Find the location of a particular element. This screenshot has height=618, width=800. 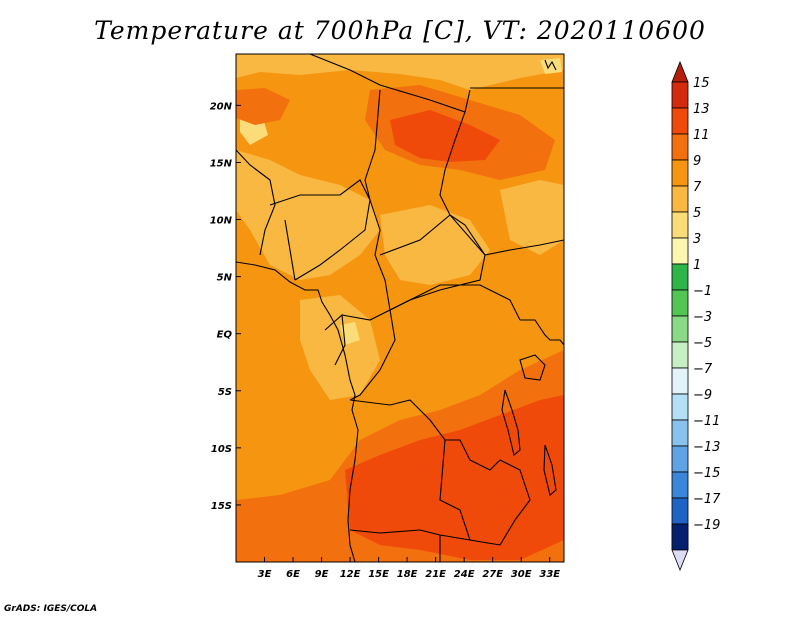

lake-victoria is located at coordinates (532, 367).